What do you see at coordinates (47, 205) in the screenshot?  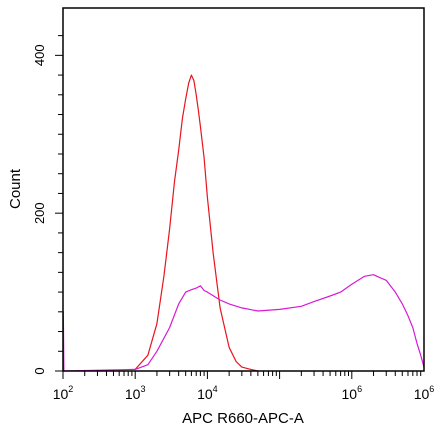 I see `y-axis-ticks: 0 200 400` at bounding box center [47, 205].